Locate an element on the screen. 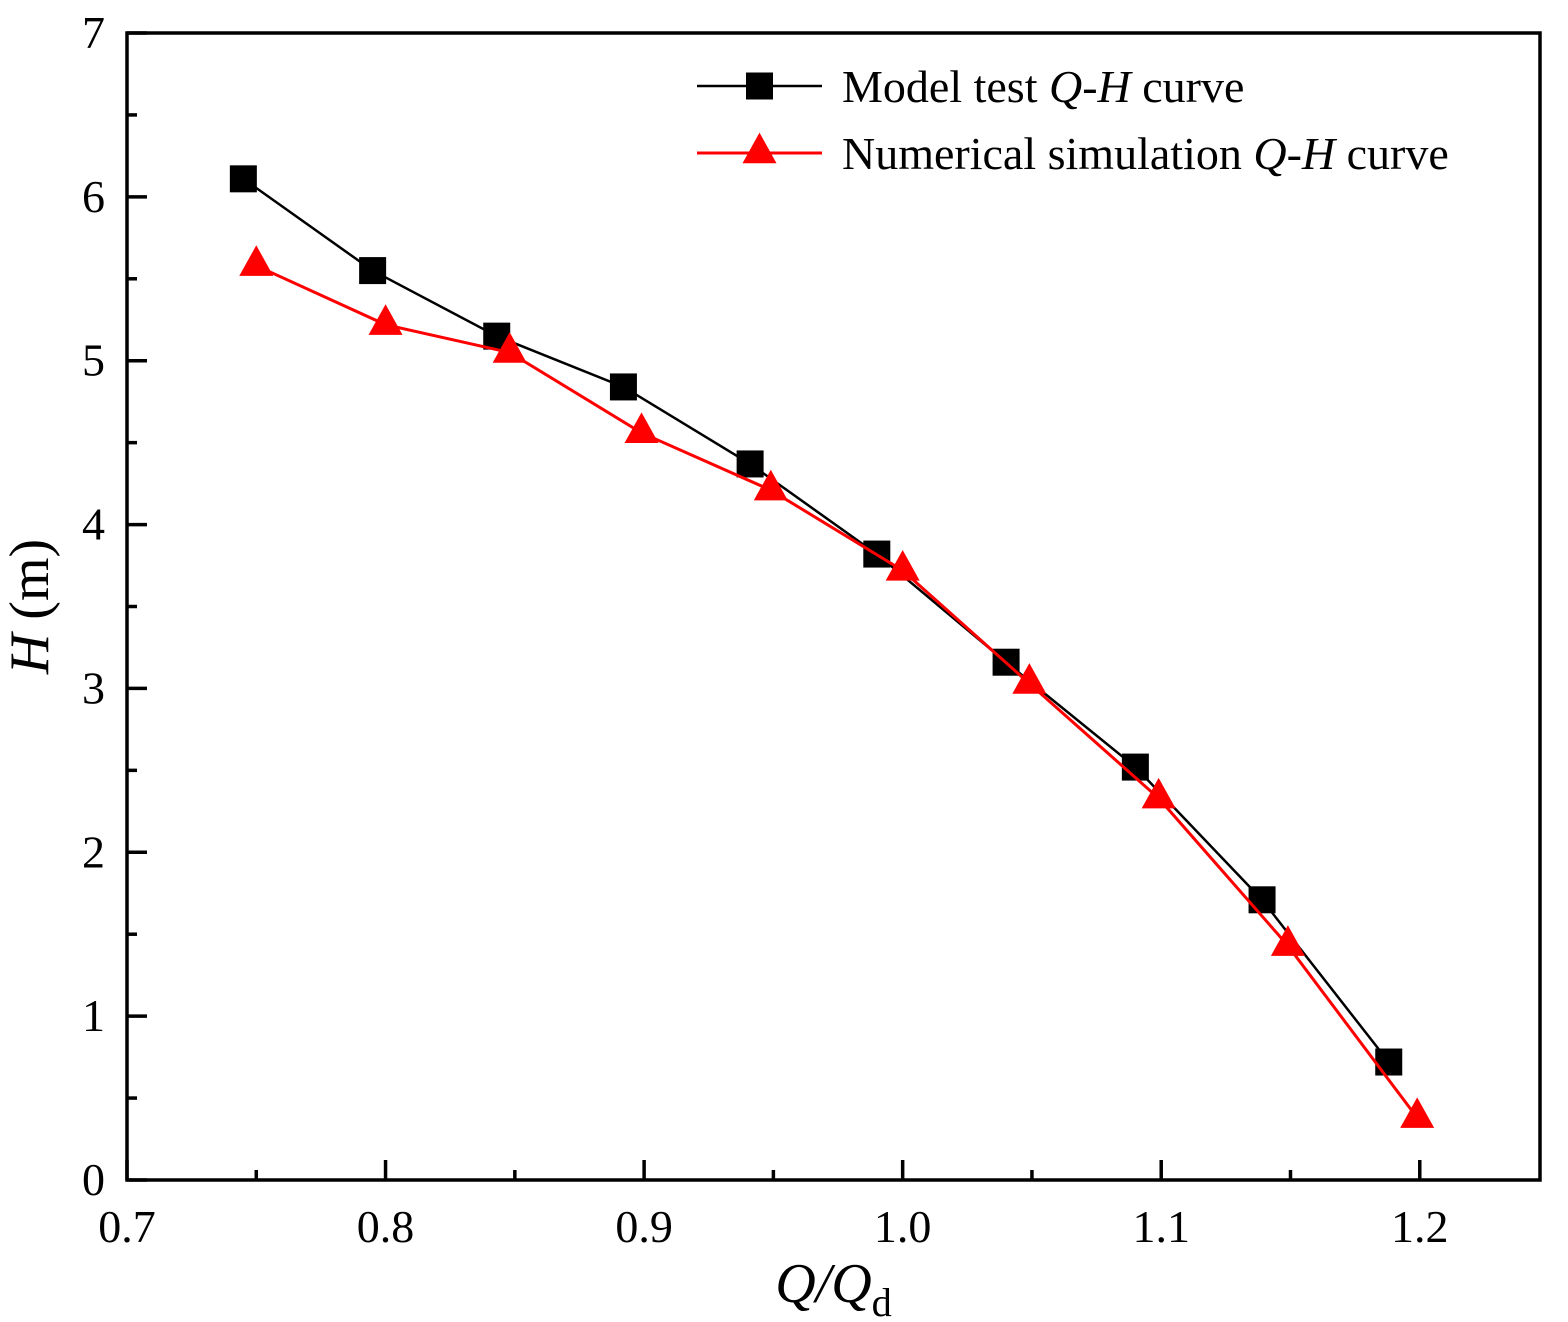 The width and height of the screenshot is (1568, 1322). y-tick-label: 0 is located at coordinates (93, 1179).